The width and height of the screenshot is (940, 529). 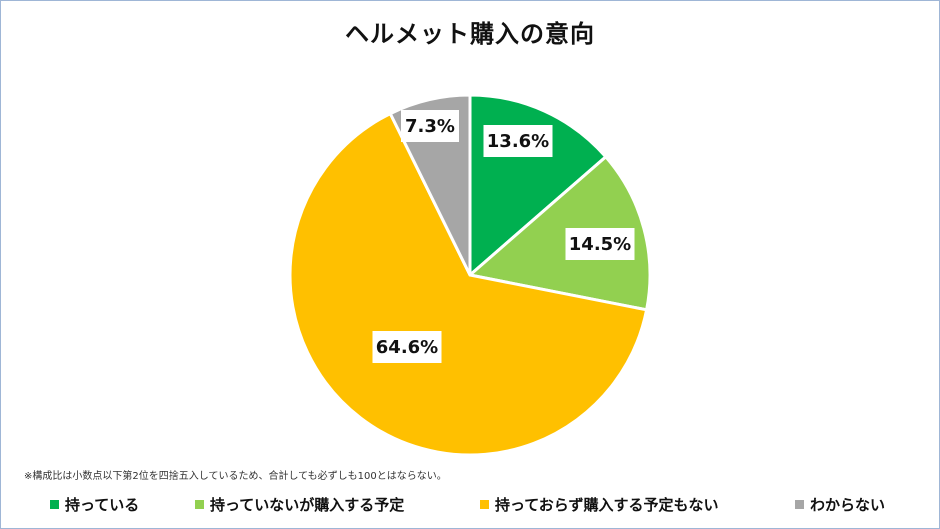 What do you see at coordinates (848, 505) in the screenshot?
I see `legend-label: わからない` at bounding box center [848, 505].